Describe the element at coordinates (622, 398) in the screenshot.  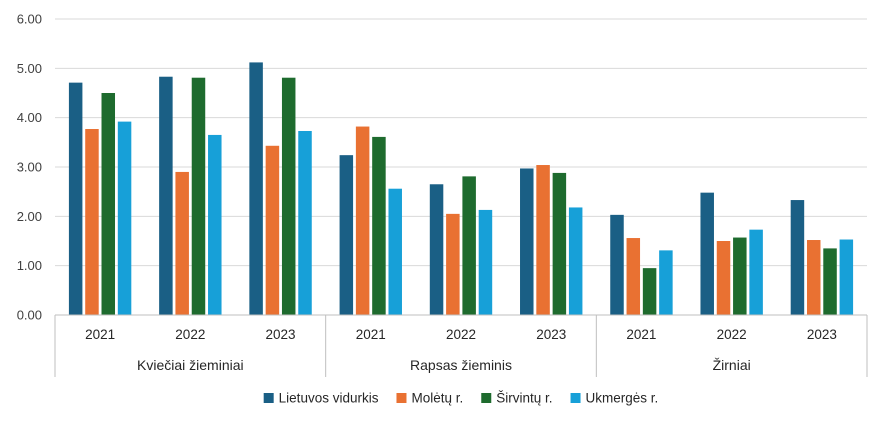
I see `legend-label: Ukmergės r.` at that location.